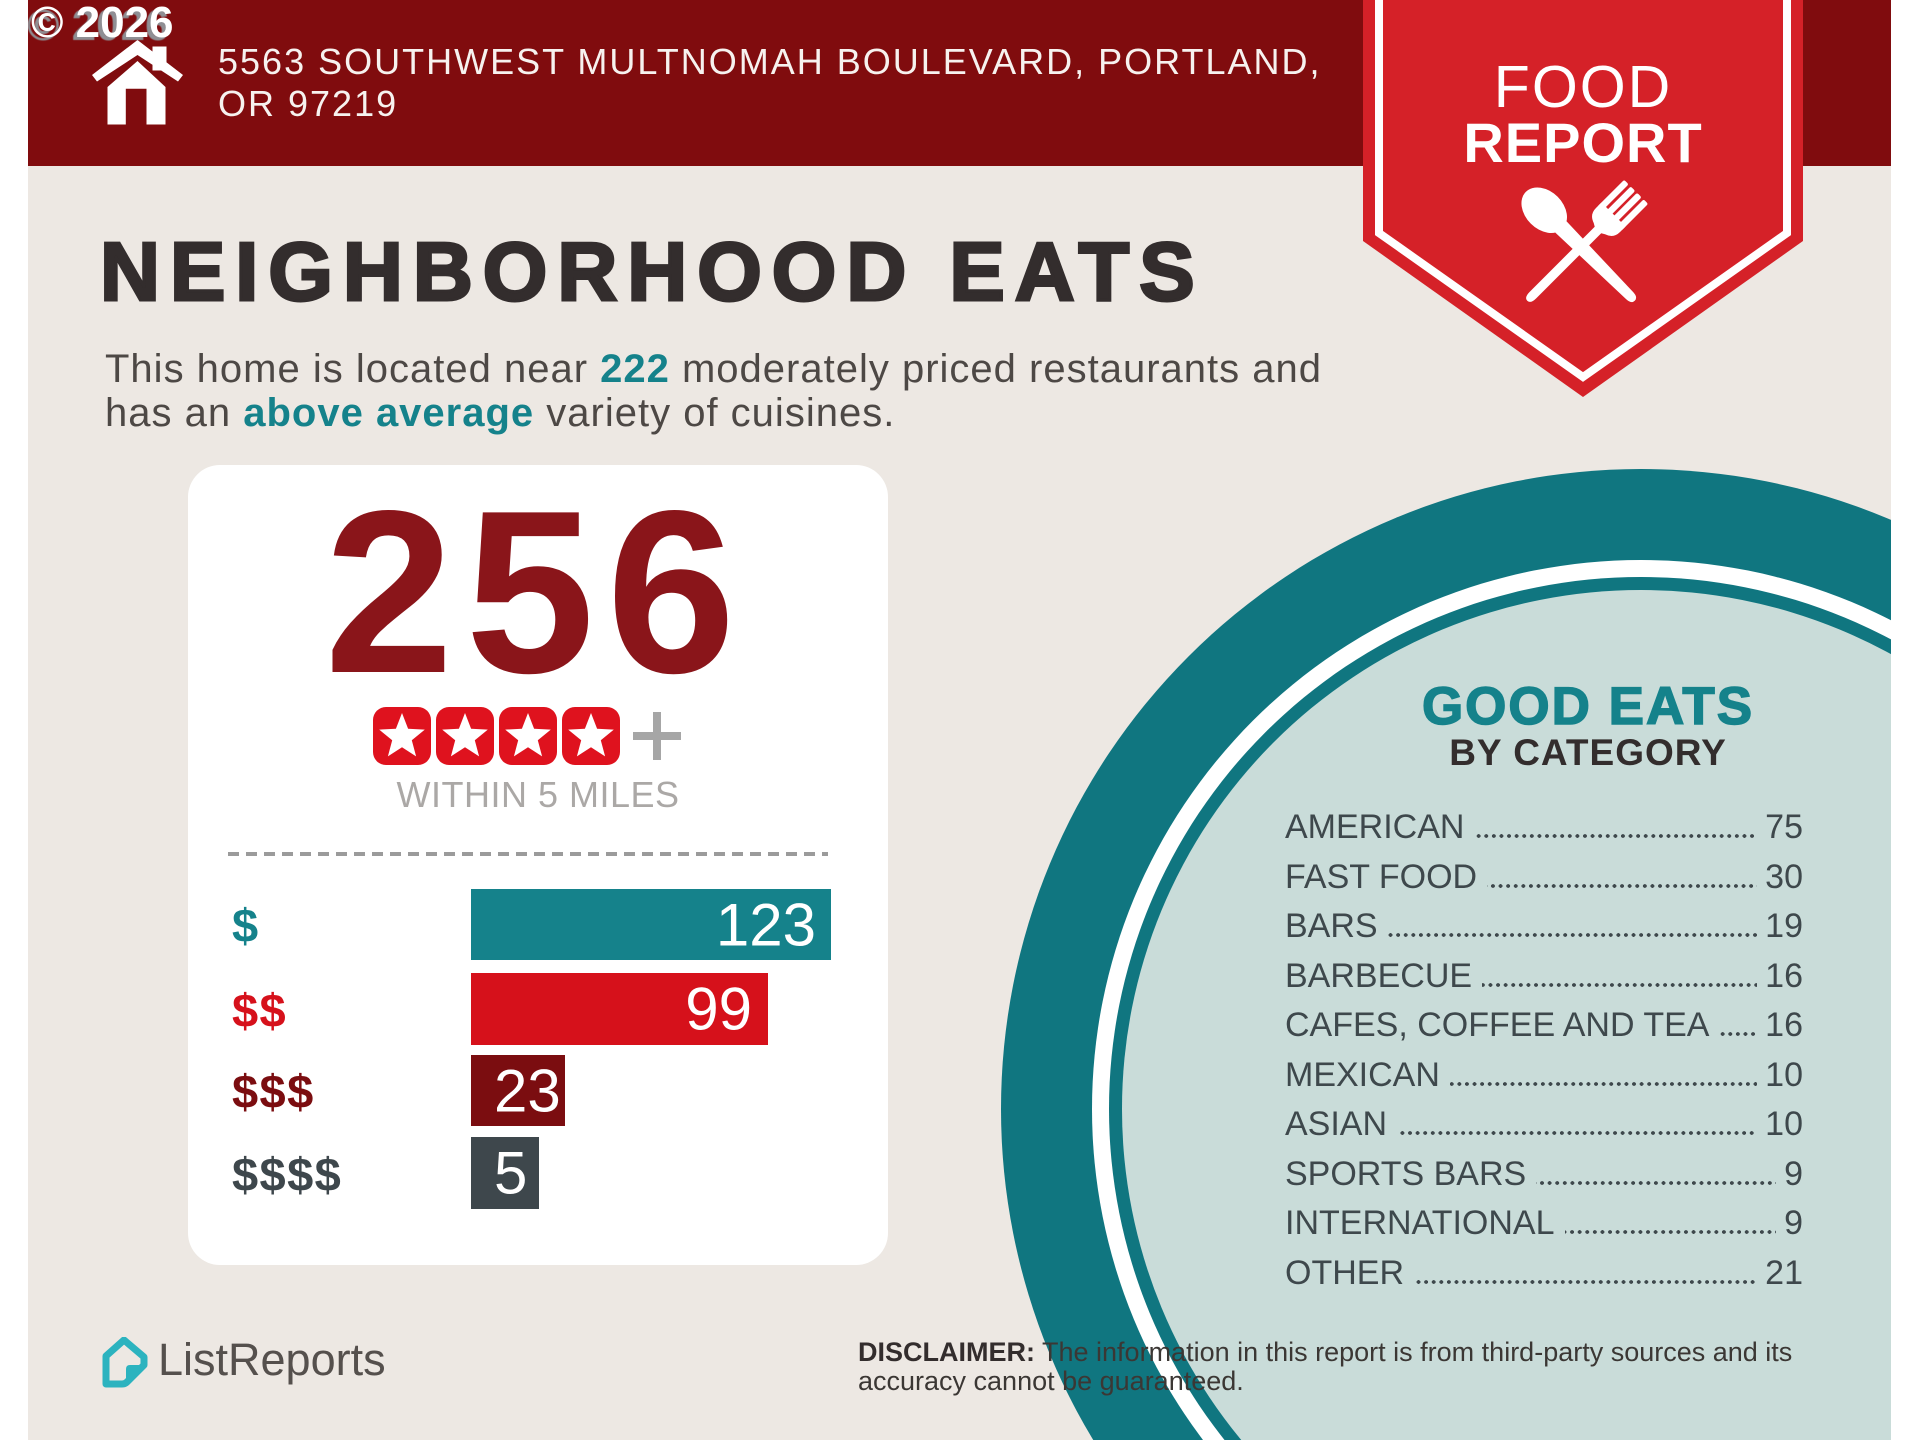  I want to click on svg-text: FOOD, so click(1583, 87).